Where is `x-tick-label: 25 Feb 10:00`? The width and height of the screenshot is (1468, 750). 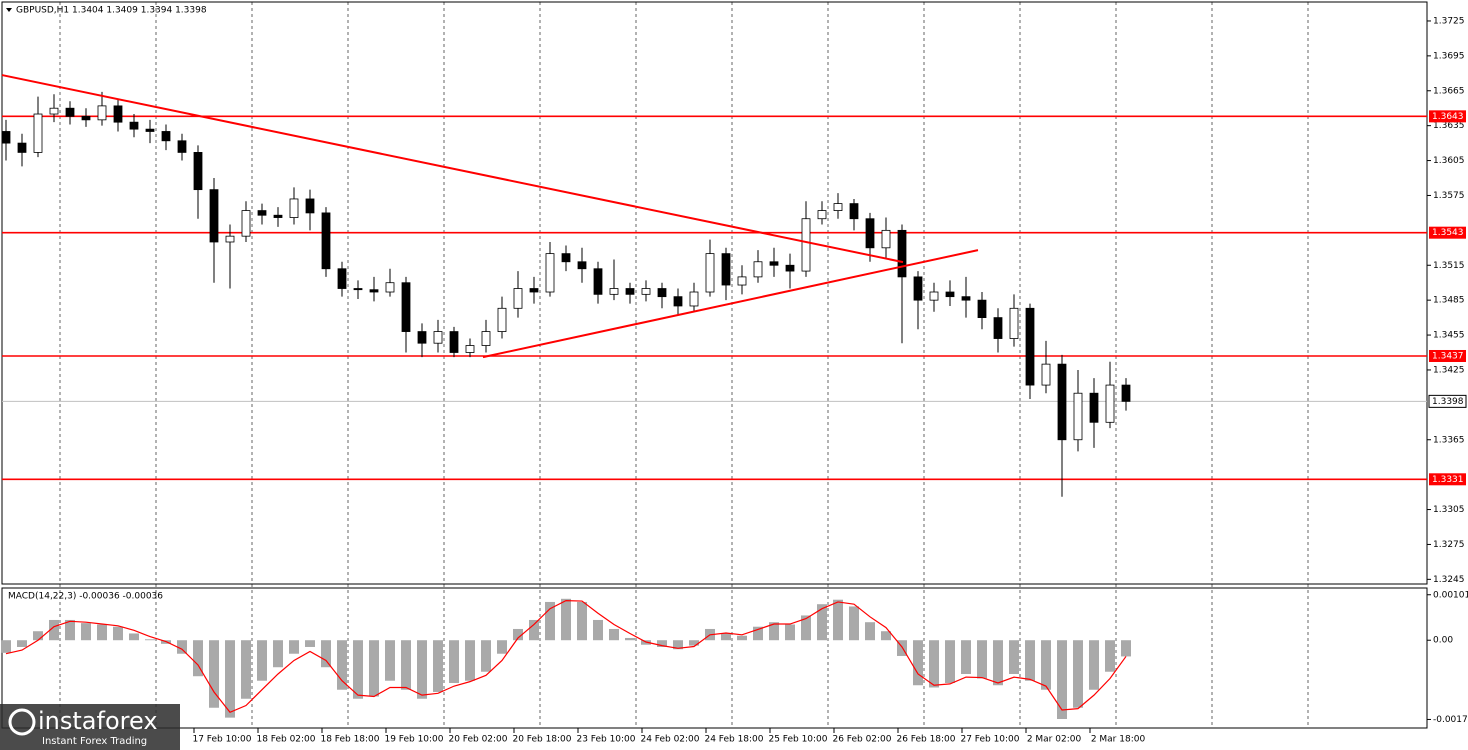
x-tick-label: 25 Feb 10:00 is located at coordinates (797, 740).